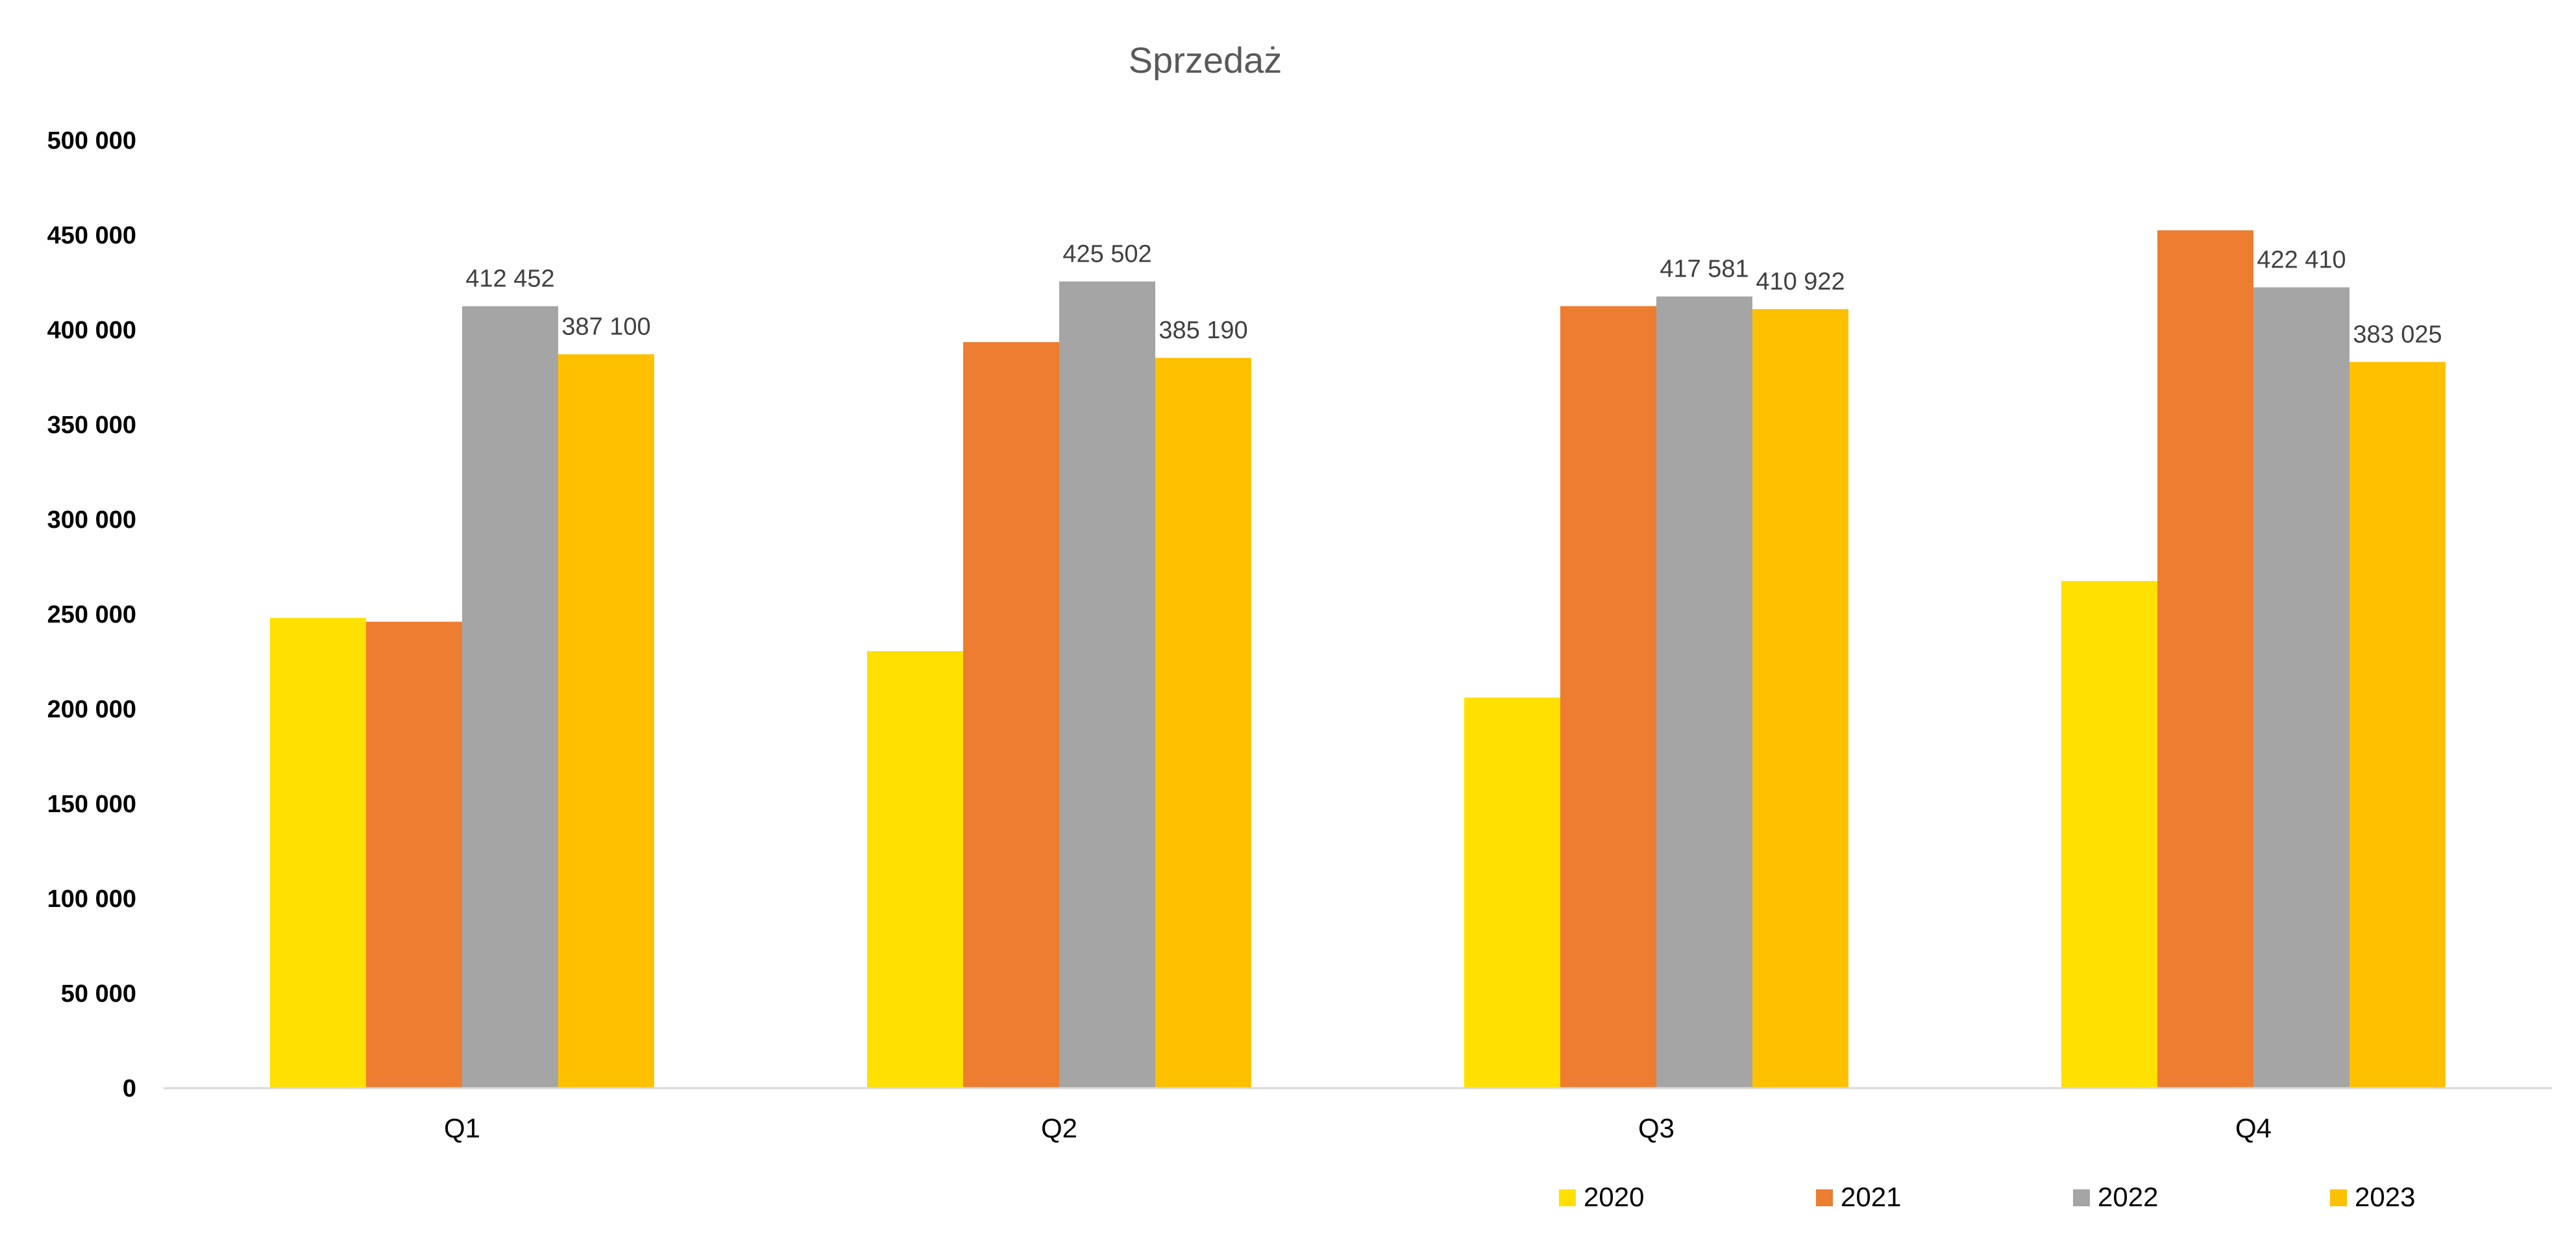 The height and width of the screenshot is (1253, 2576). Describe the element at coordinates (2301, 260) in the screenshot. I see `data-label-2022-Q4: 422 410` at that location.